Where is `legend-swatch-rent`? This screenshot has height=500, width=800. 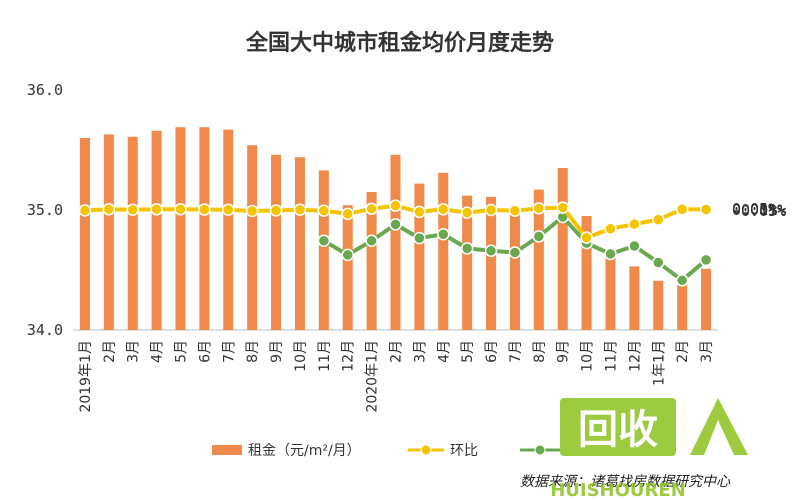 legend-swatch-rent is located at coordinates (227, 450).